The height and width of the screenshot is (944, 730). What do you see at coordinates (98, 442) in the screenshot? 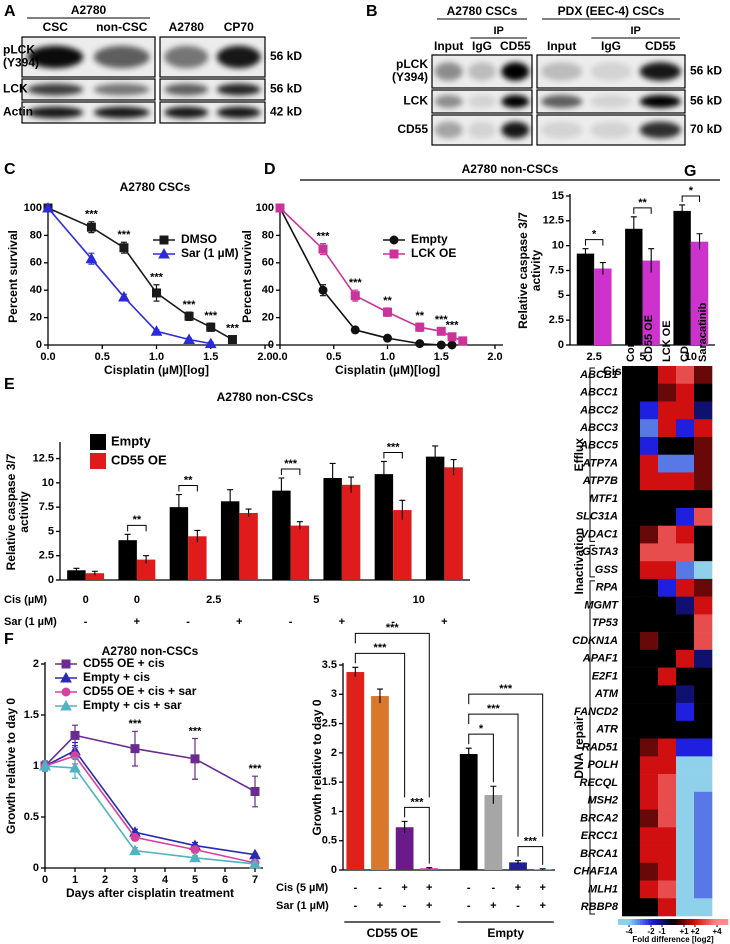
I see `legend-swatch` at bounding box center [98, 442].